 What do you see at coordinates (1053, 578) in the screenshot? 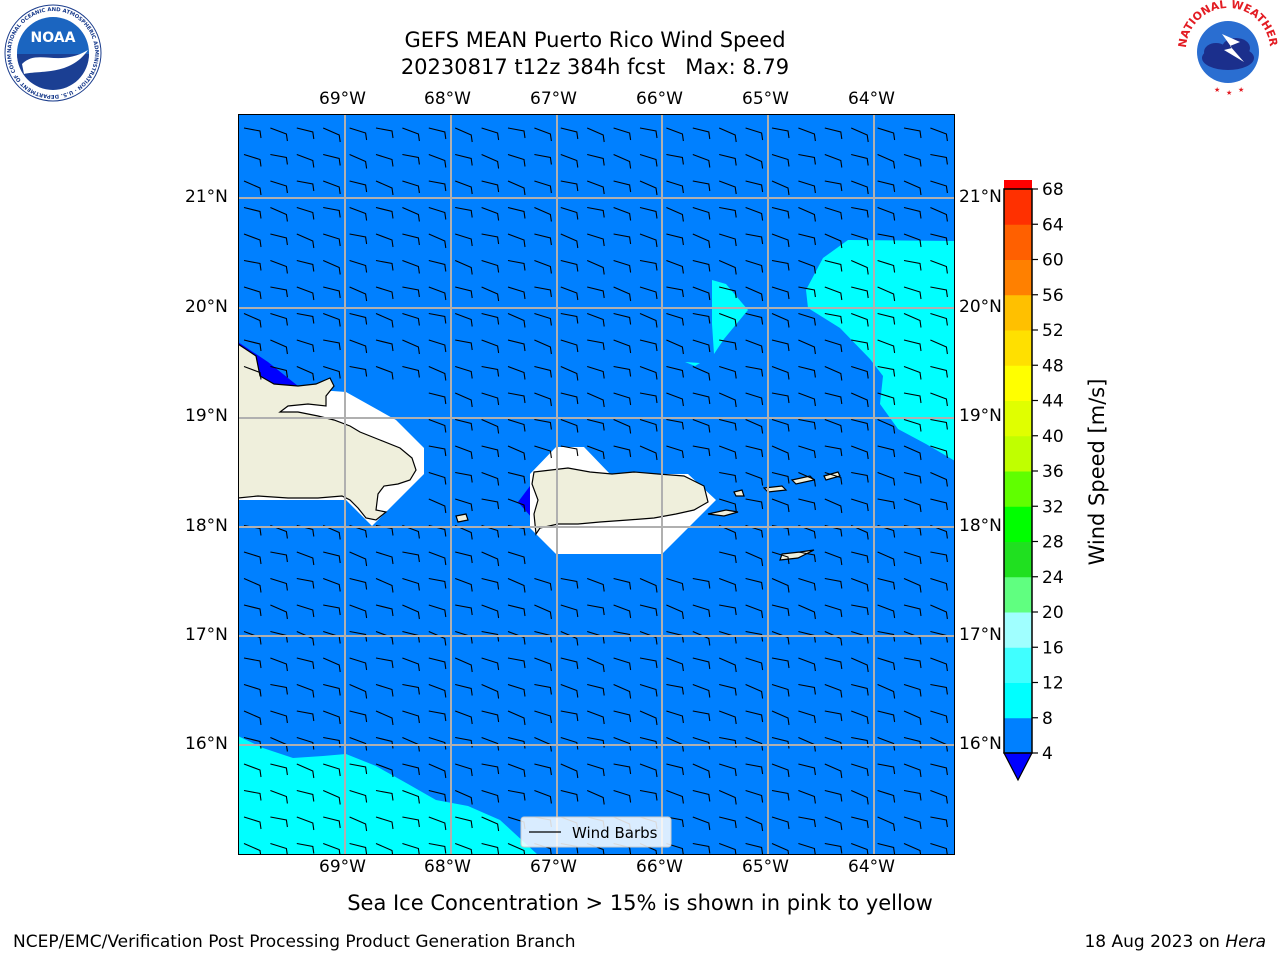
I see `colorbar-tick-label: 24` at bounding box center [1053, 578].